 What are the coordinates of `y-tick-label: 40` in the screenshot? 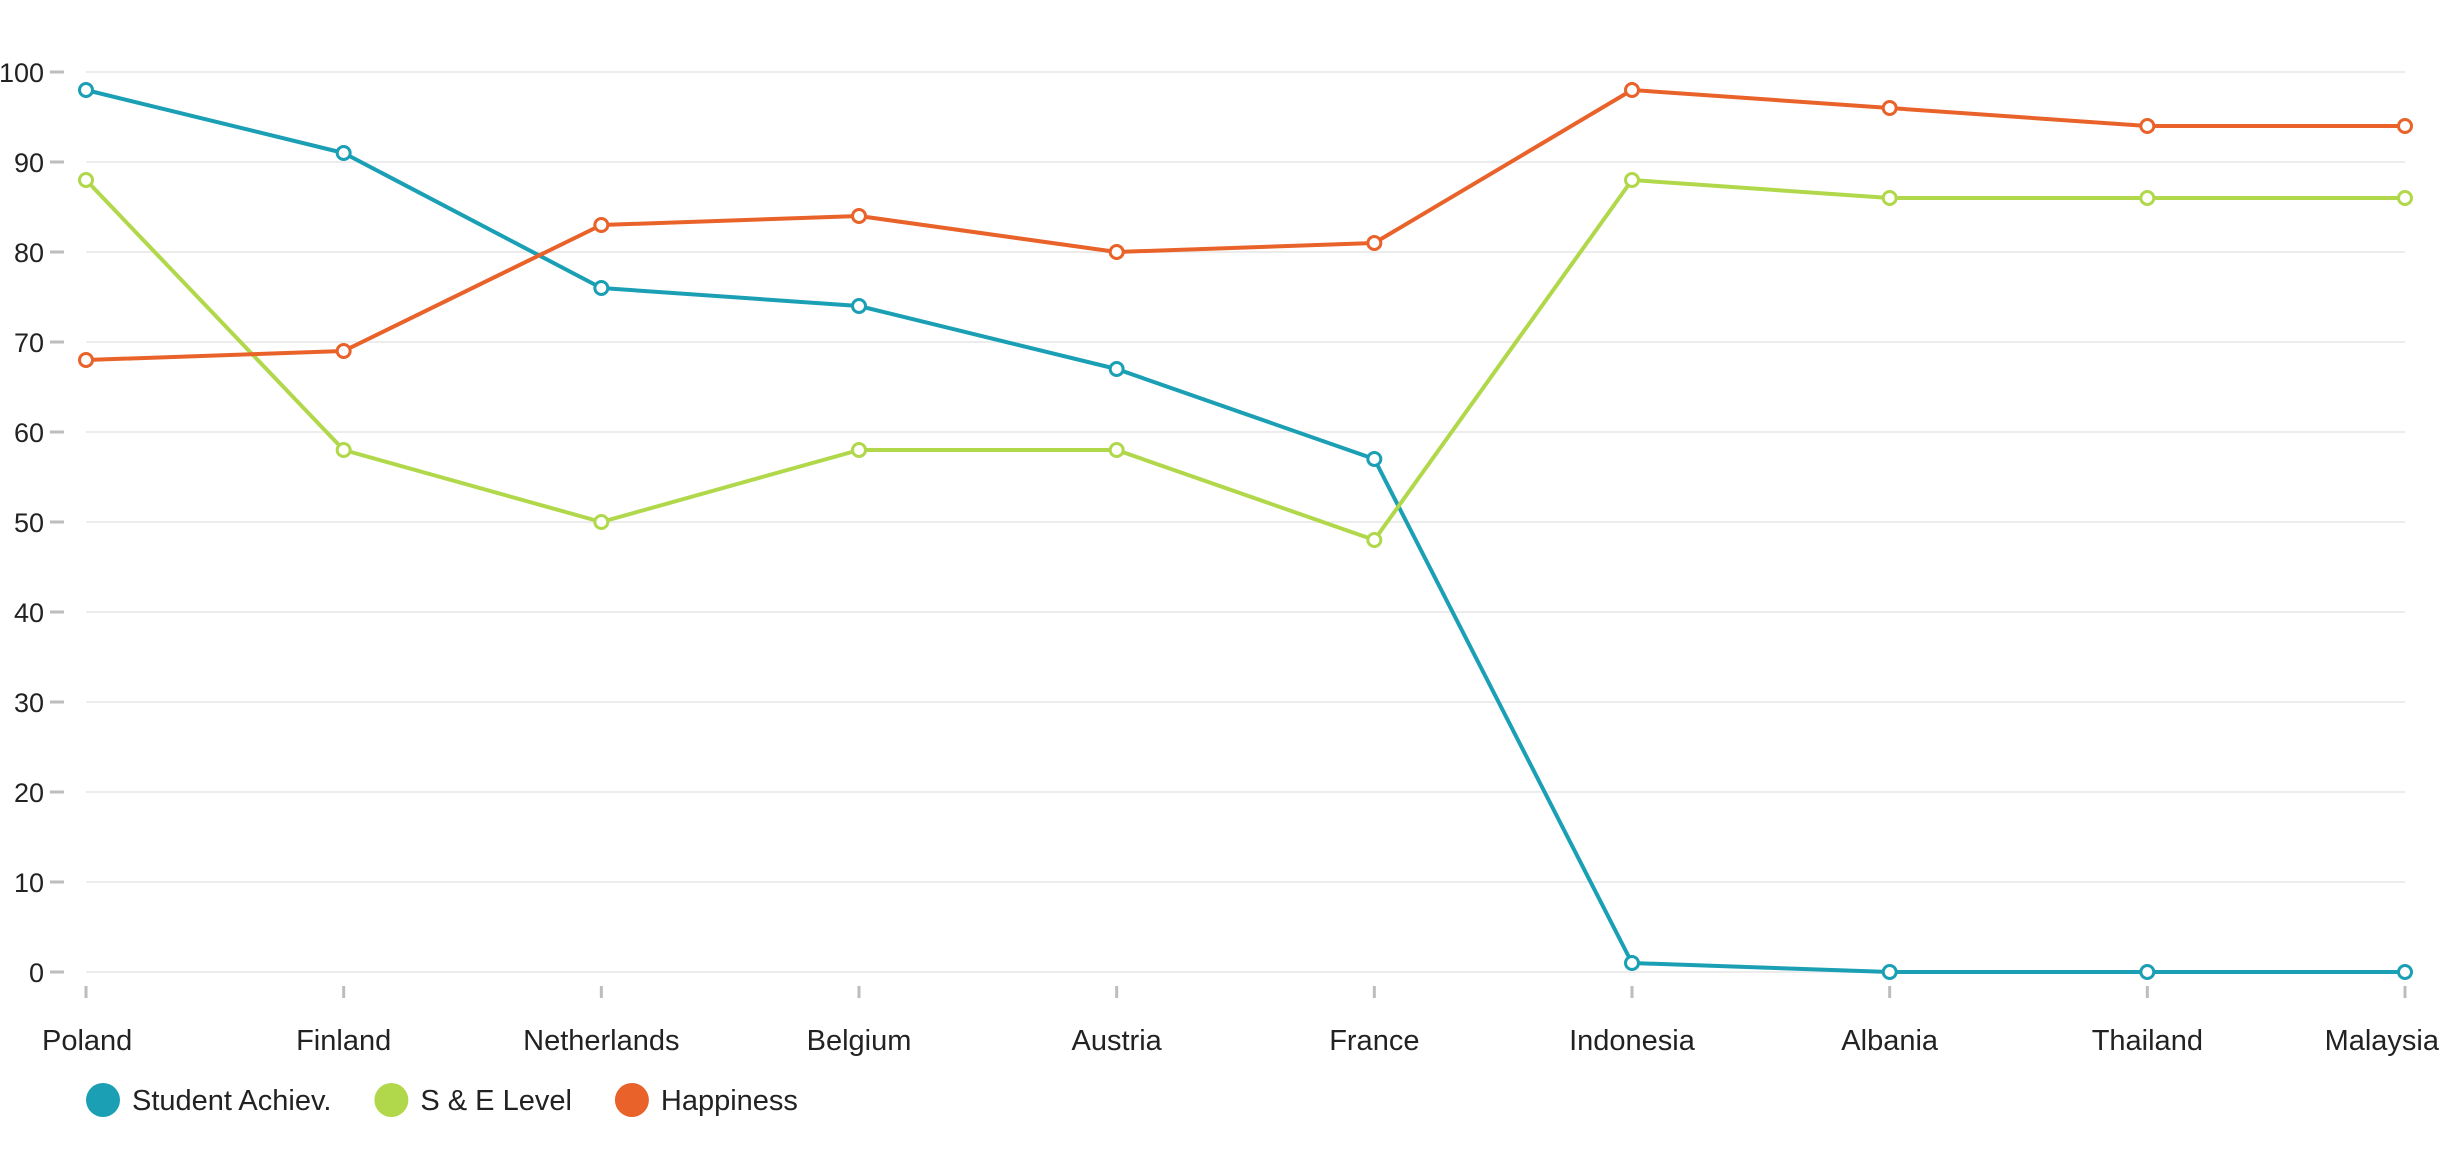 It's located at (29, 613).